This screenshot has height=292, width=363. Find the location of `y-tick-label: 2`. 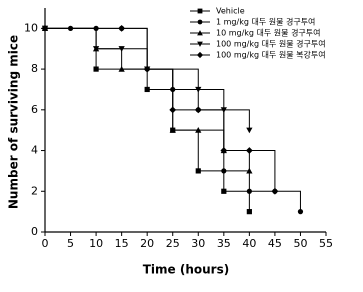

y-tick-label: 2 is located at coordinates (34, 190).